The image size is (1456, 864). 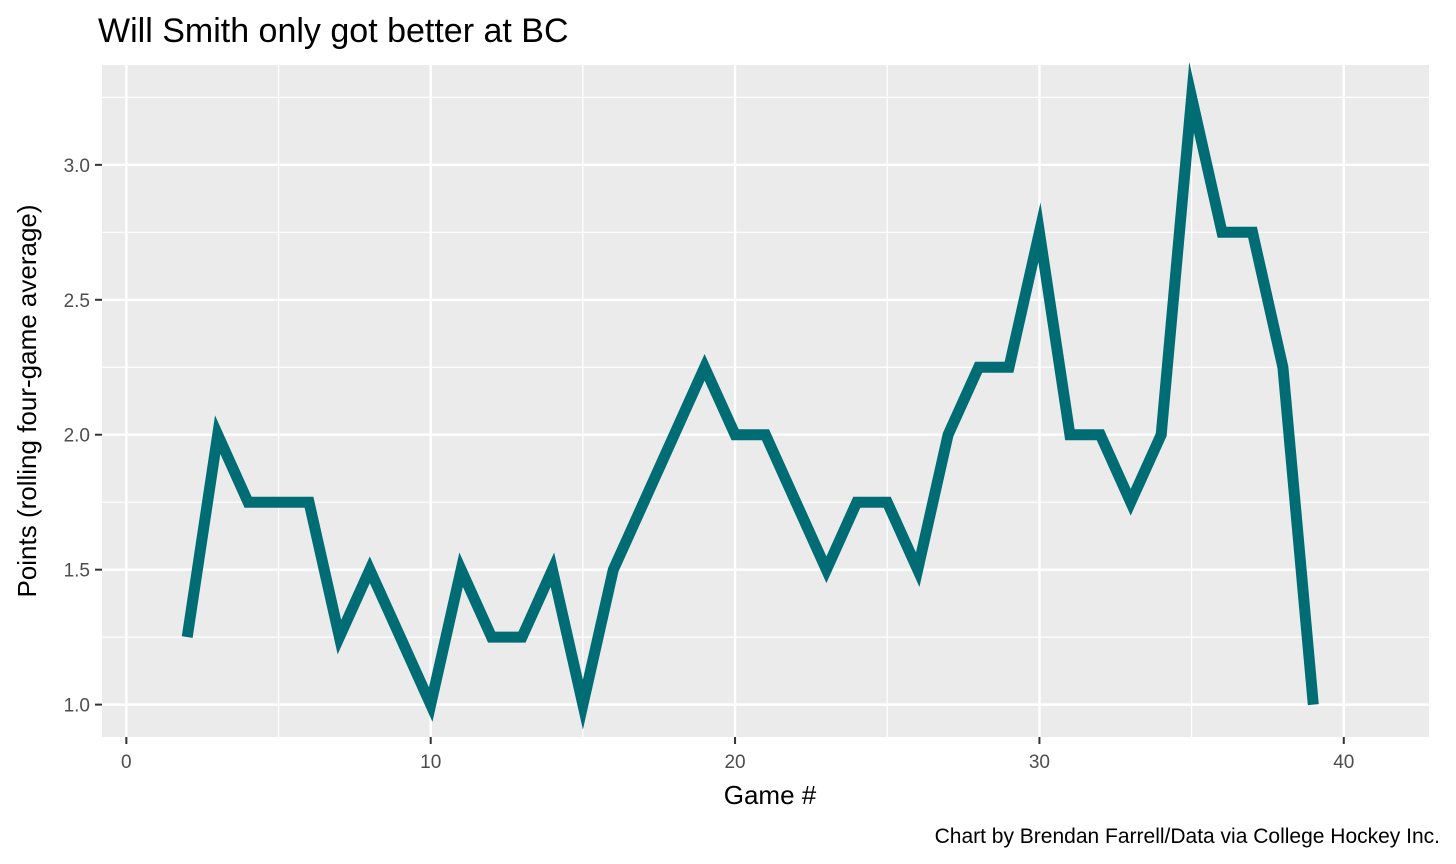 I want to click on y-axis-title: Points (rolling four-game average), so click(x=27, y=400).